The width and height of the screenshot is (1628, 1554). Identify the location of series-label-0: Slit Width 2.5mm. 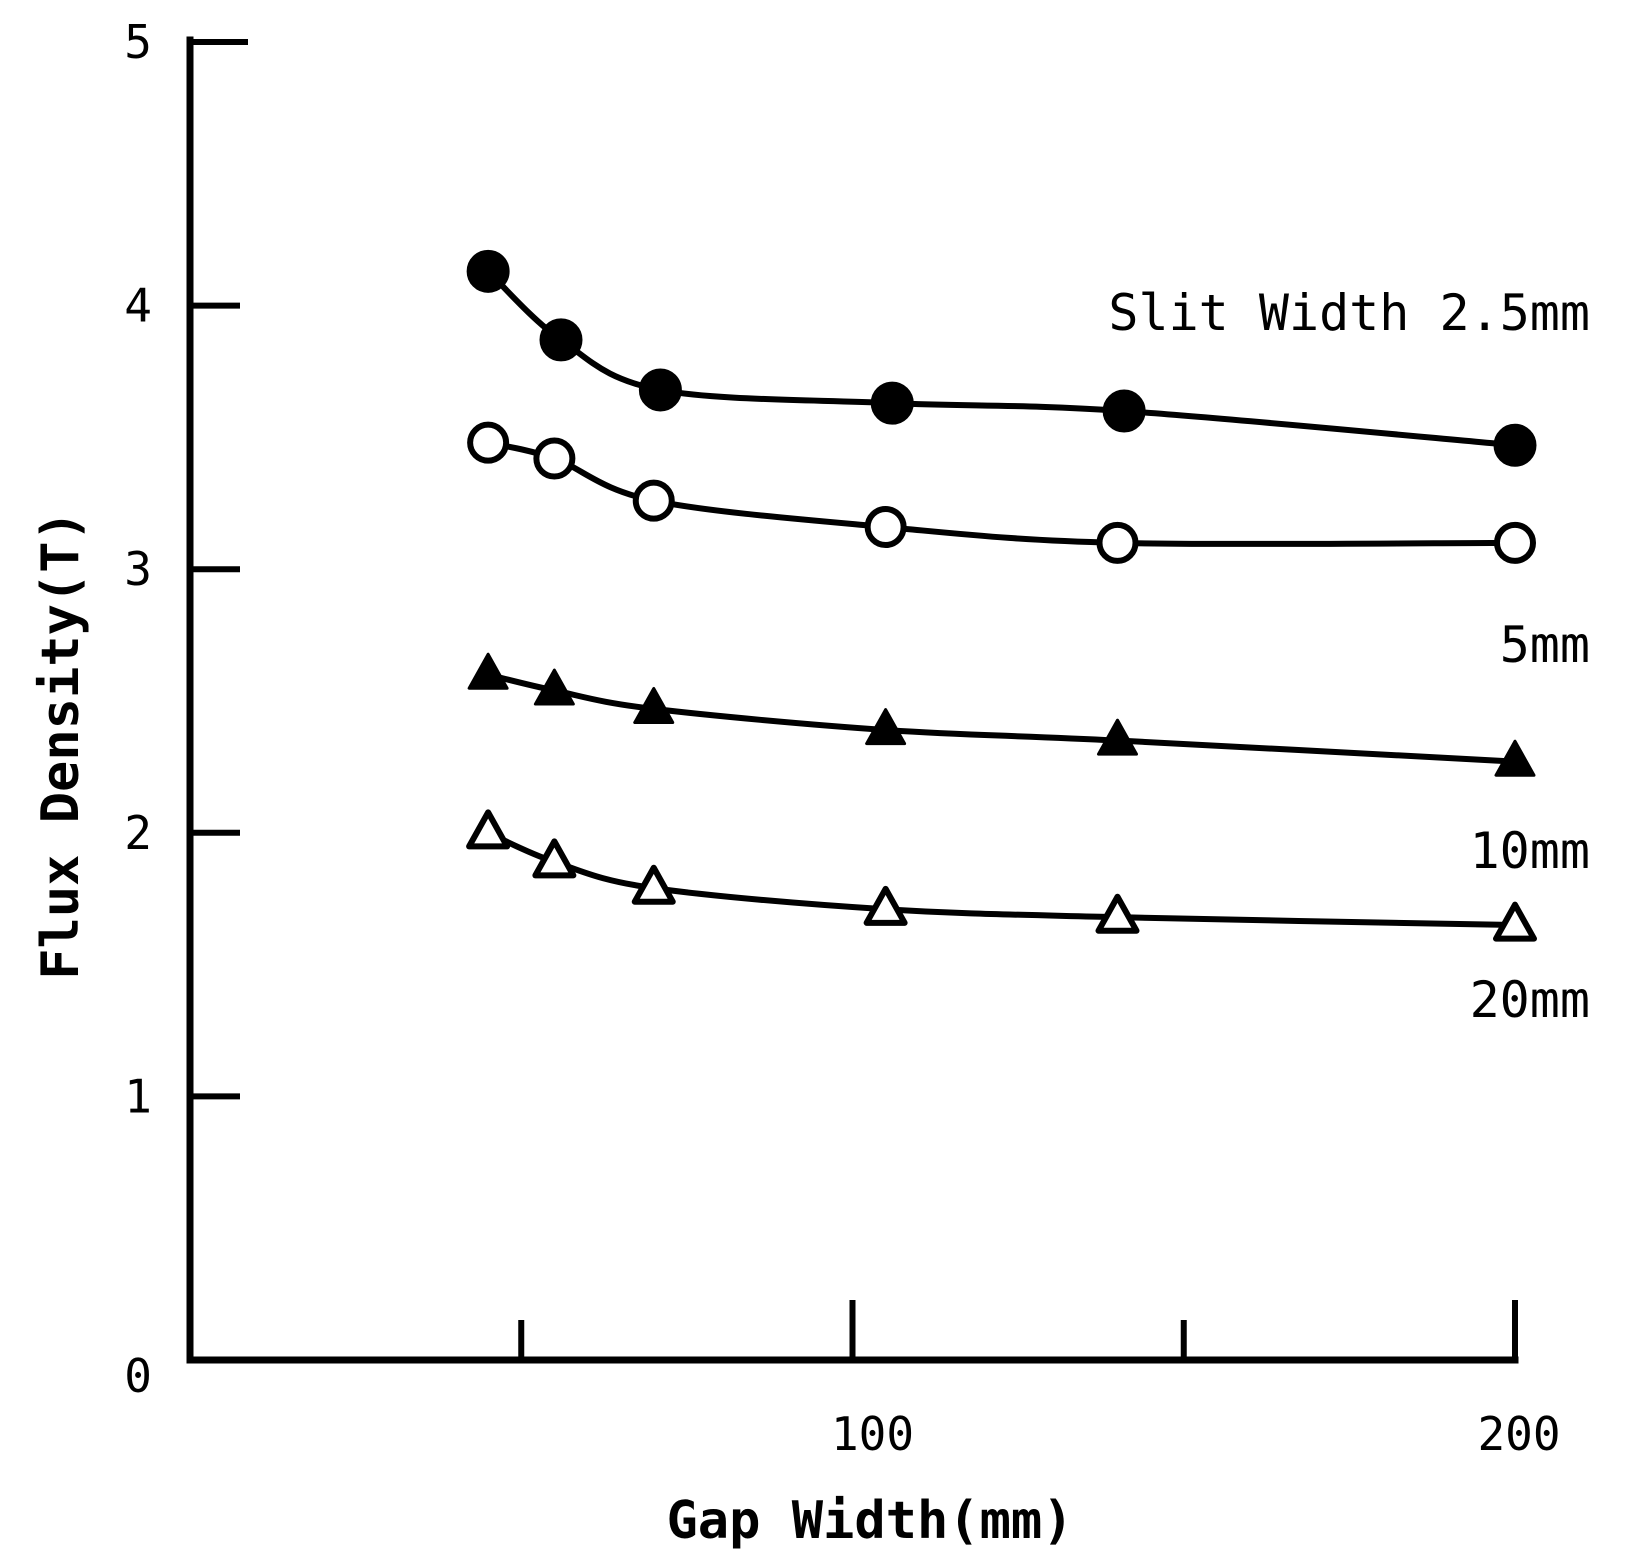
(1349, 313).